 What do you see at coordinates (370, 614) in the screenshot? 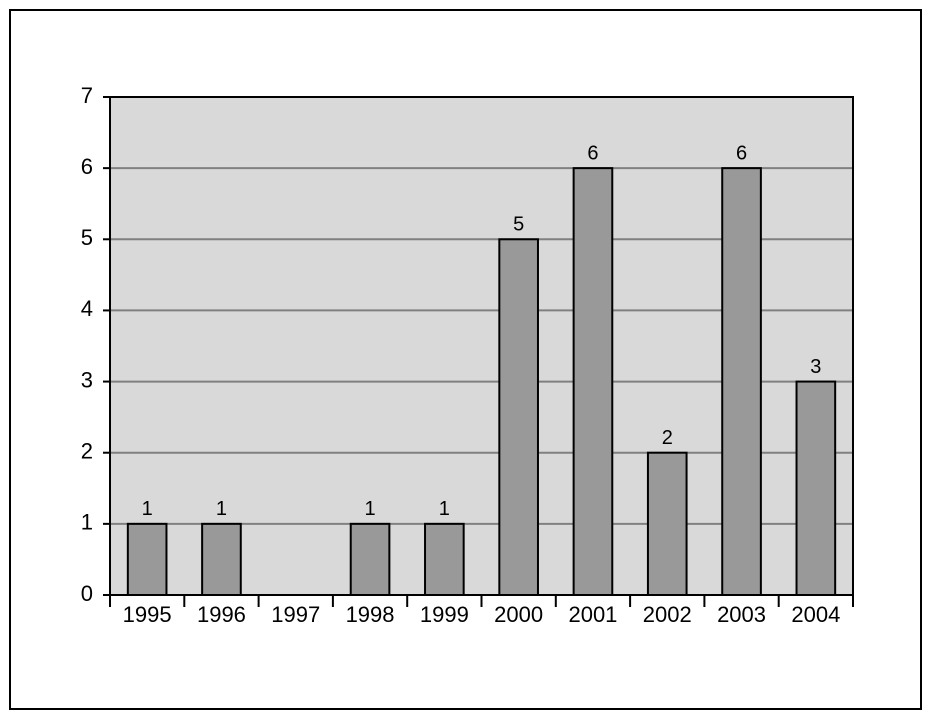
I see `x-tick-label: 1998` at bounding box center [370, 614].